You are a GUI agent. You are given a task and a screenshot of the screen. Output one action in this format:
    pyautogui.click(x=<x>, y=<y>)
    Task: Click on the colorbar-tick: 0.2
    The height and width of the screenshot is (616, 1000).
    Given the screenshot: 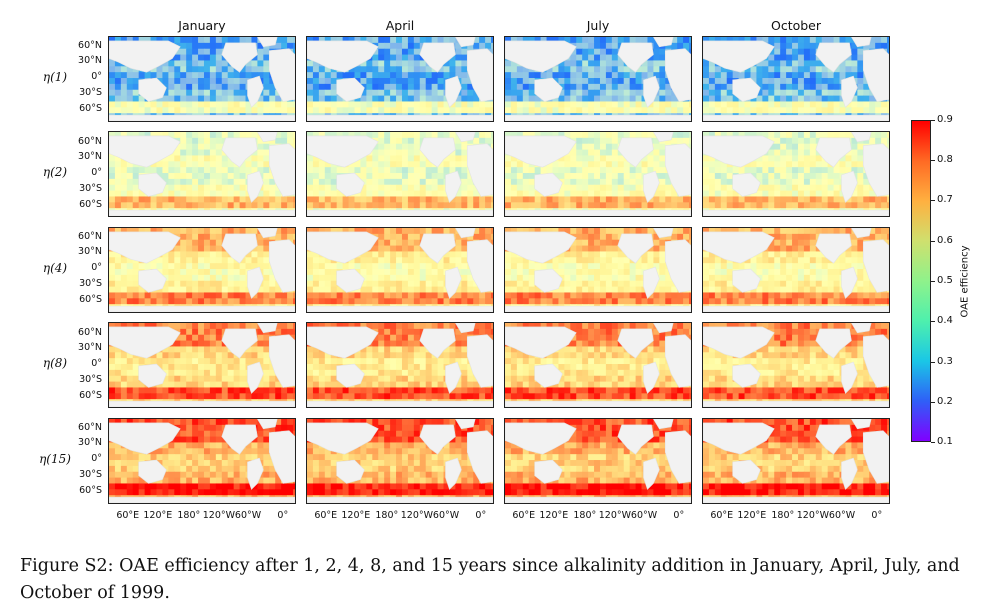 What is the action you would take?
    pyautogui.click(x=942, y=401)
    